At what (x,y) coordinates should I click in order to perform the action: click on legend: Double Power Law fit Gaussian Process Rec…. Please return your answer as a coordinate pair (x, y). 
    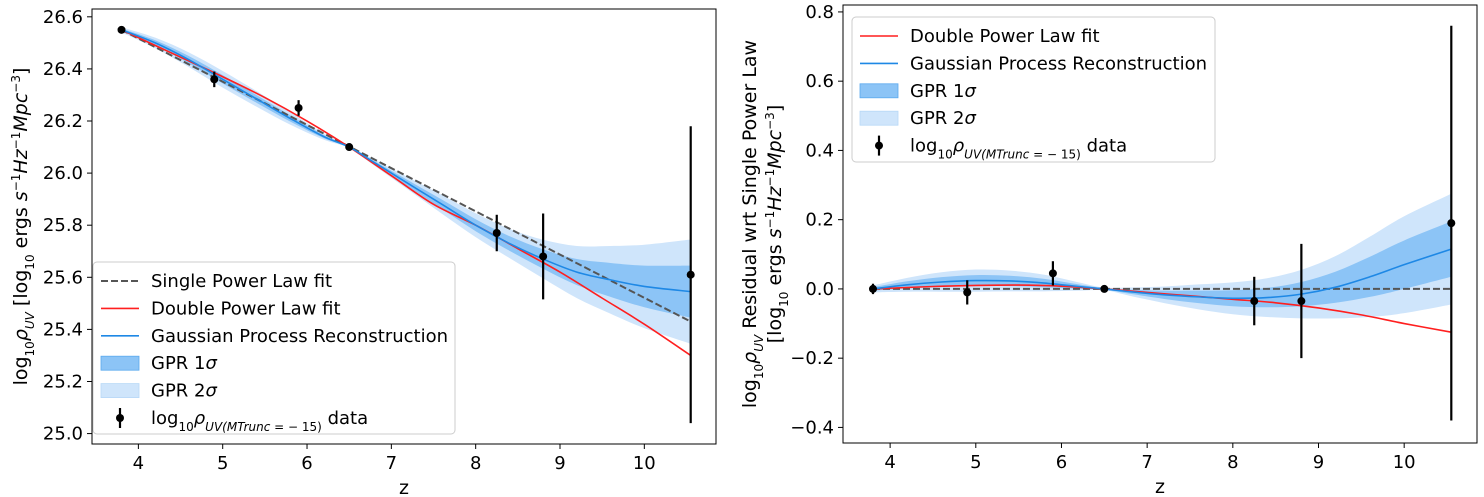
    Looking at the image, I should click on (1033, 89).